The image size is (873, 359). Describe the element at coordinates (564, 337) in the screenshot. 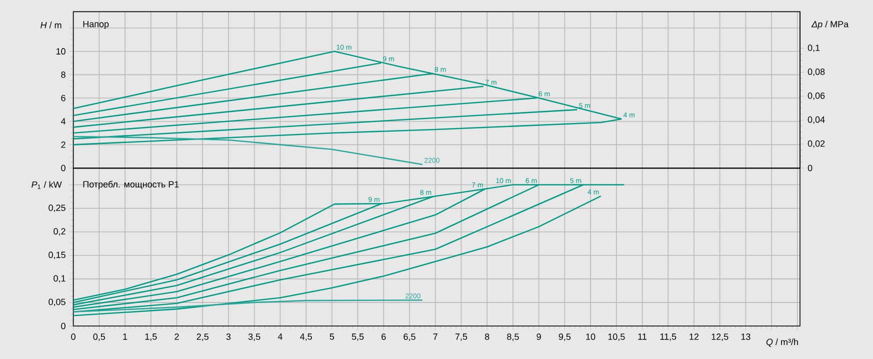

I see `x-tick-label: 9,5` at that location.